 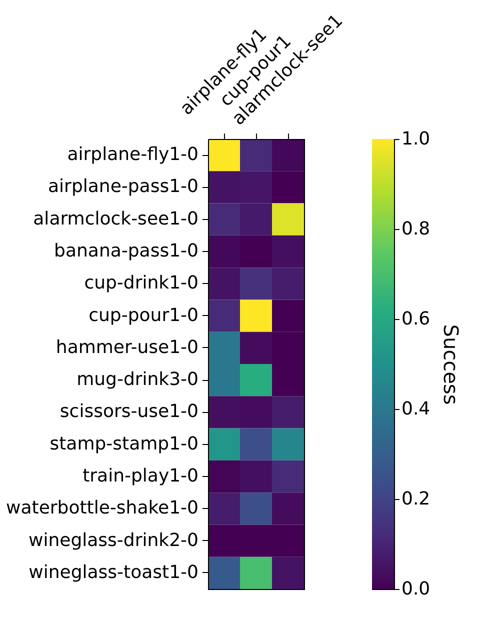 What do you see at coordinates (129, 411) in the screenshot?
I see `y-tick-label: scissors-use1-0` at bounding box center [129, 411].